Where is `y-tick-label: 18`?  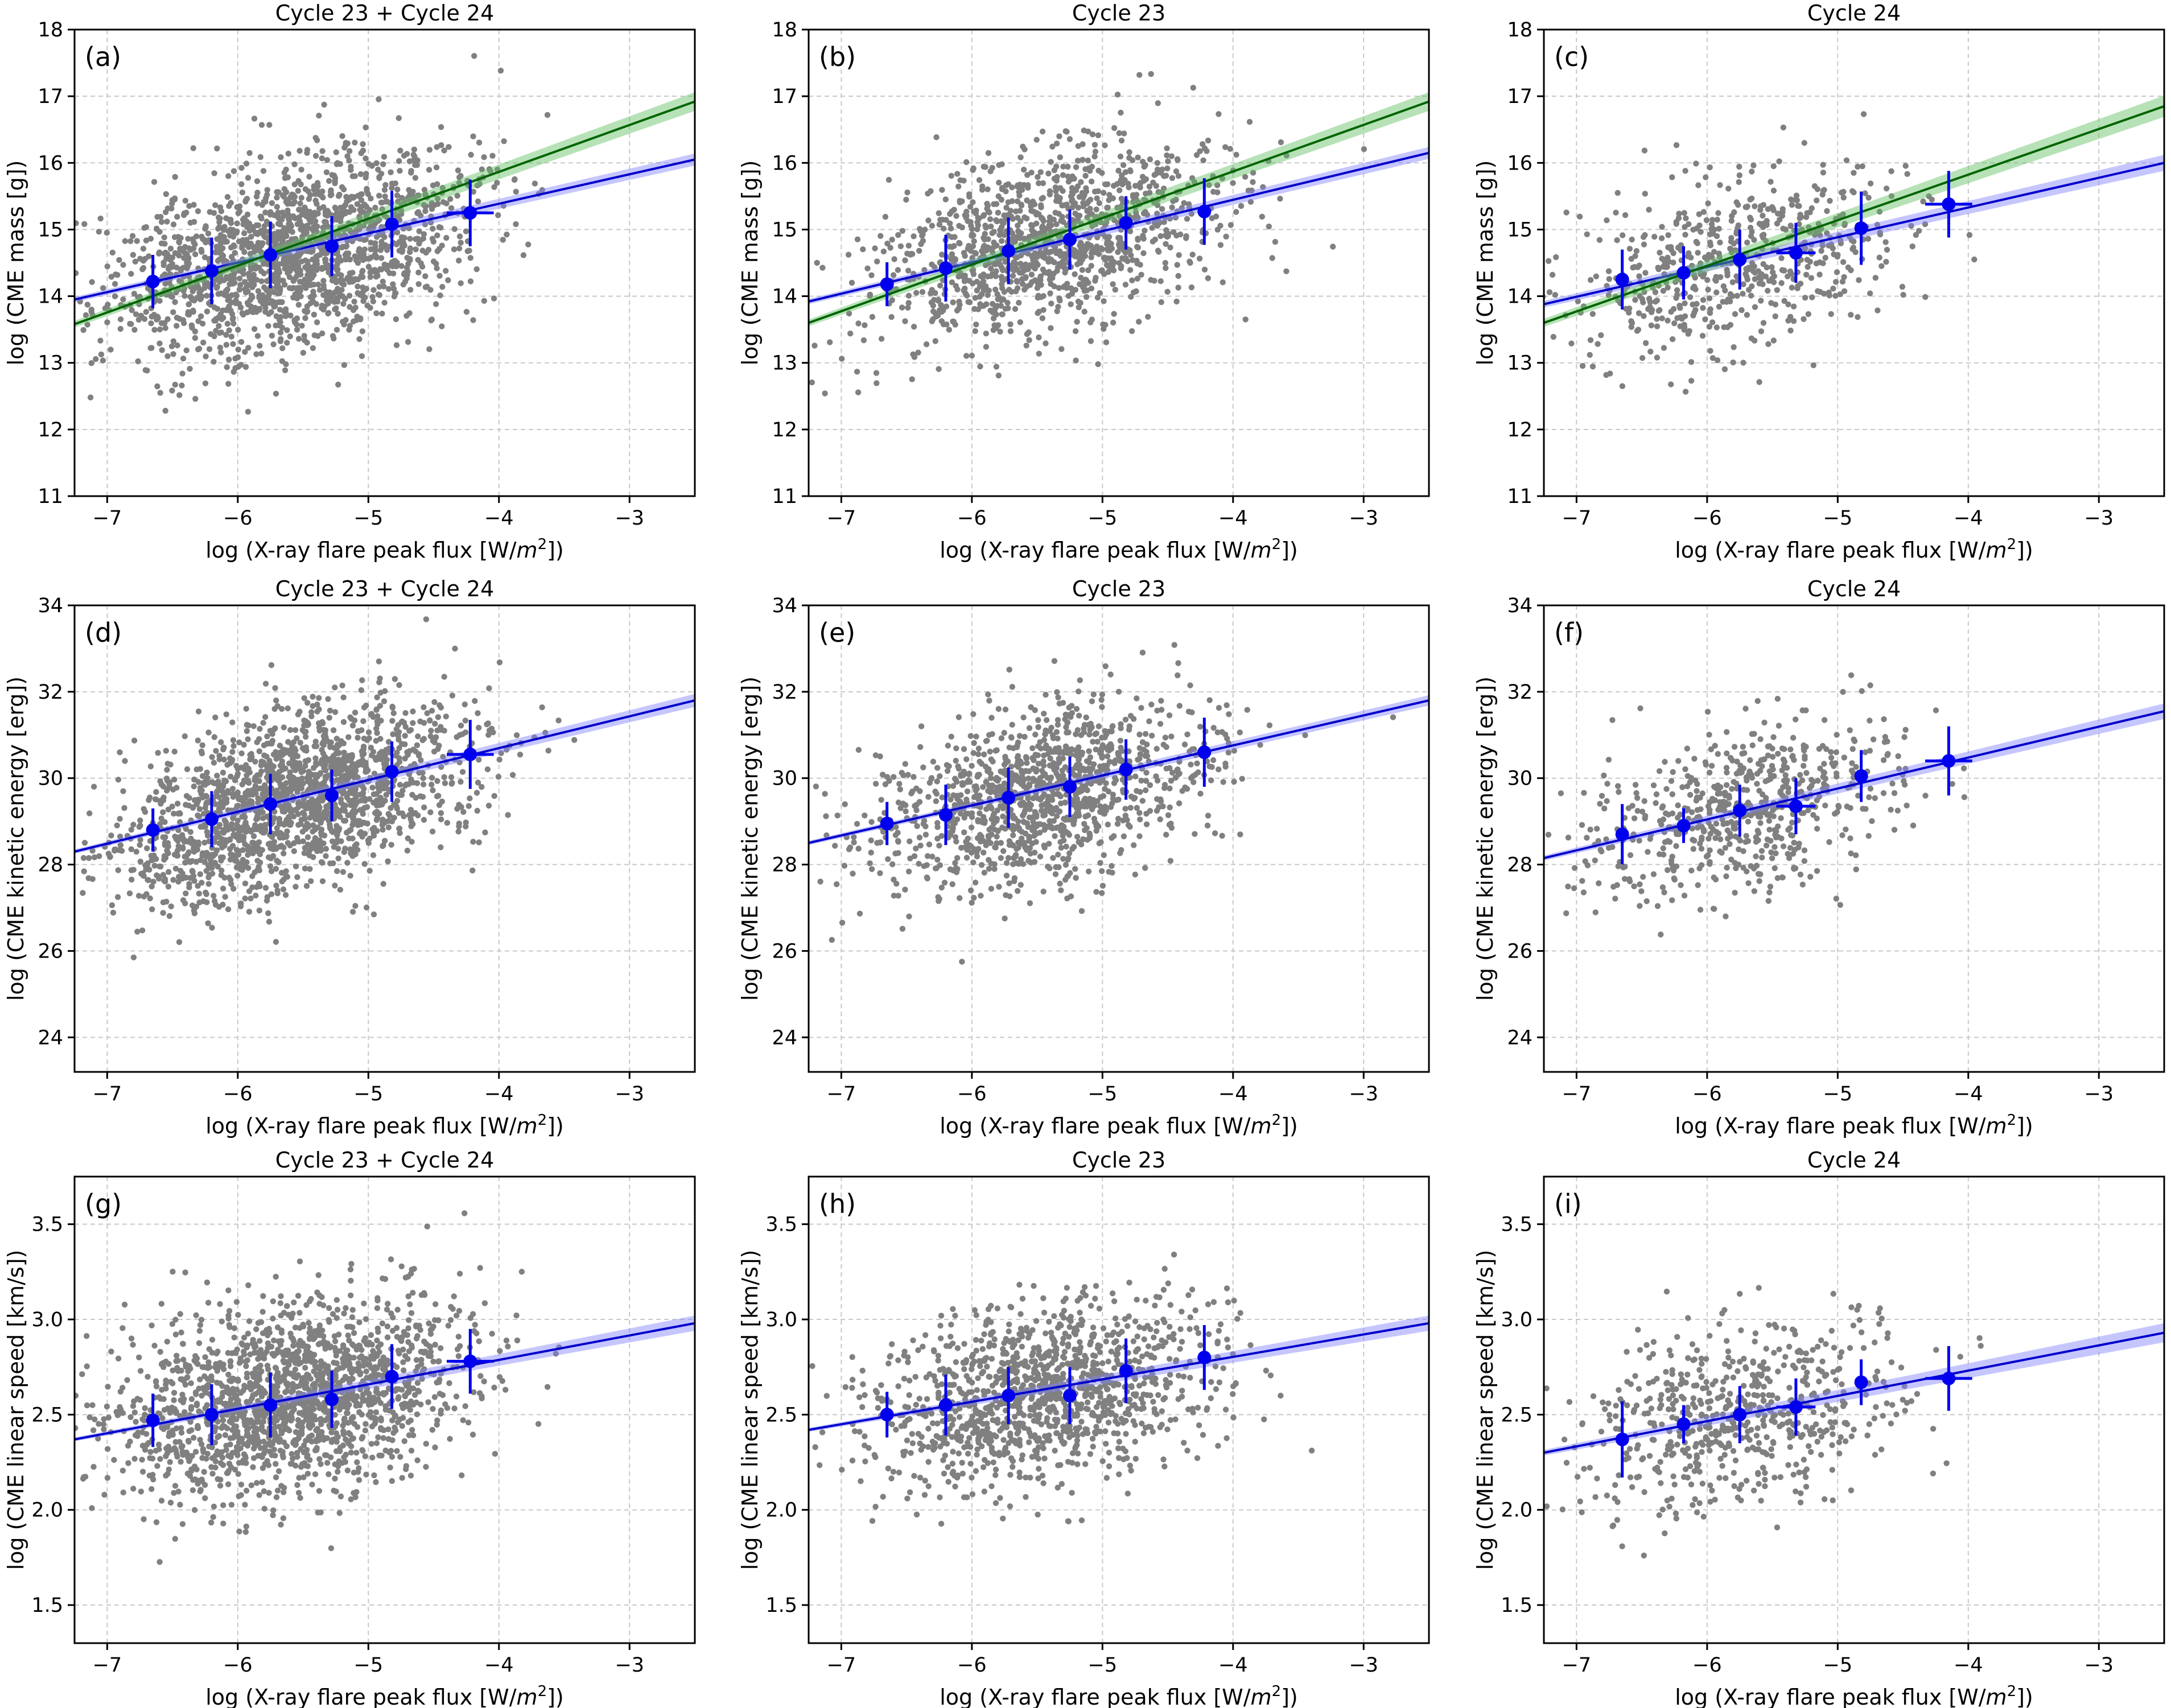 y-tick-label: 18 is located at coordinates (1520, 31).